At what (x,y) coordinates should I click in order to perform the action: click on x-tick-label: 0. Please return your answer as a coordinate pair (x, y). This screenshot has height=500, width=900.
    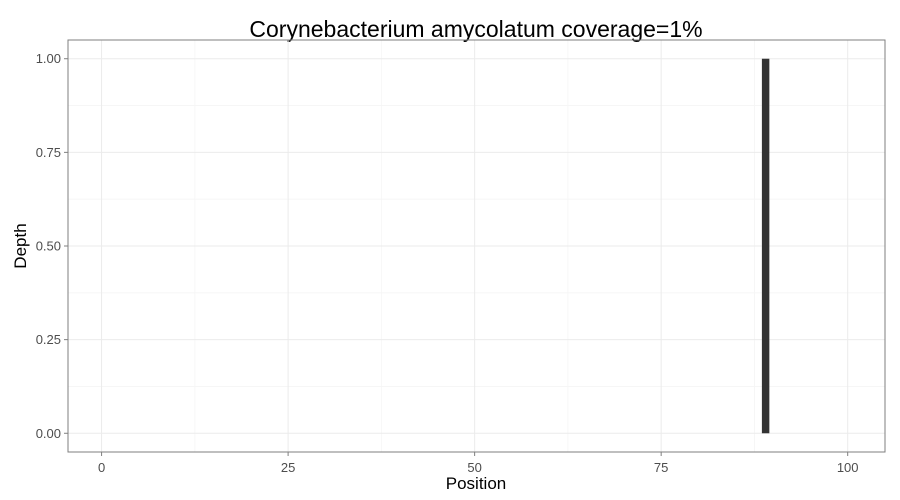
    Looking at the image, I should click on (101, 467).